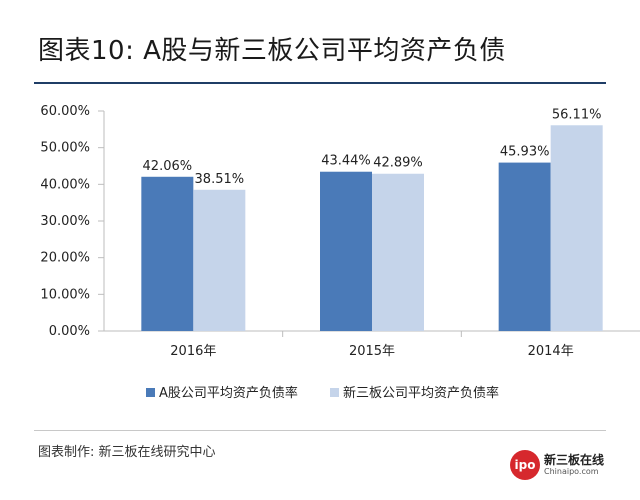  What do you see at coordinates (228, 393) in the screenshot?
I see `legend-label: A股公司平均资产负债率` at bounding box center [228, 393].